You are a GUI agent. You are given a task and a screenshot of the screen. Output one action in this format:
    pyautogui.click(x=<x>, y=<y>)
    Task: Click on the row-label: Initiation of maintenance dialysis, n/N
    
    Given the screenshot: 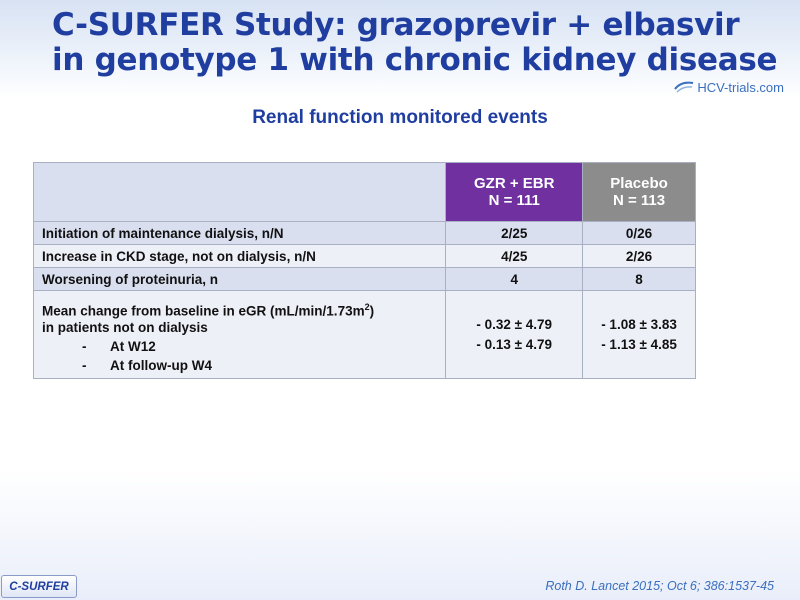 What is the action you would take?
    pyautogui.click(x=239, y=233)
    